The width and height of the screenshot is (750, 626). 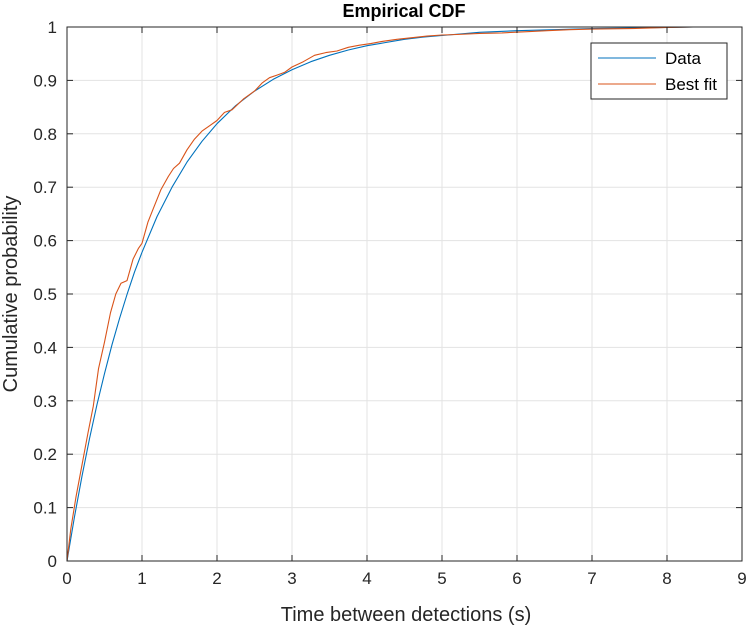 What do you see at coordinates (45, 80) in the screenshot?
I see `y-tick-label: 0.9` at bounding box center [45, 80].